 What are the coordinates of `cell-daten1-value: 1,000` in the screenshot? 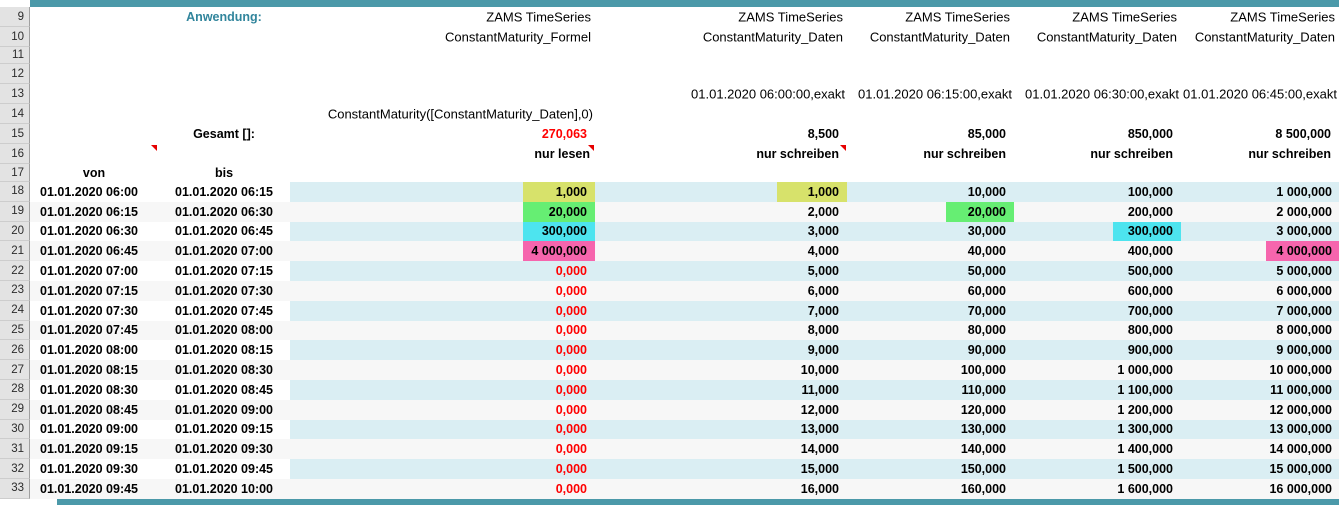 It's located at (721, 192).